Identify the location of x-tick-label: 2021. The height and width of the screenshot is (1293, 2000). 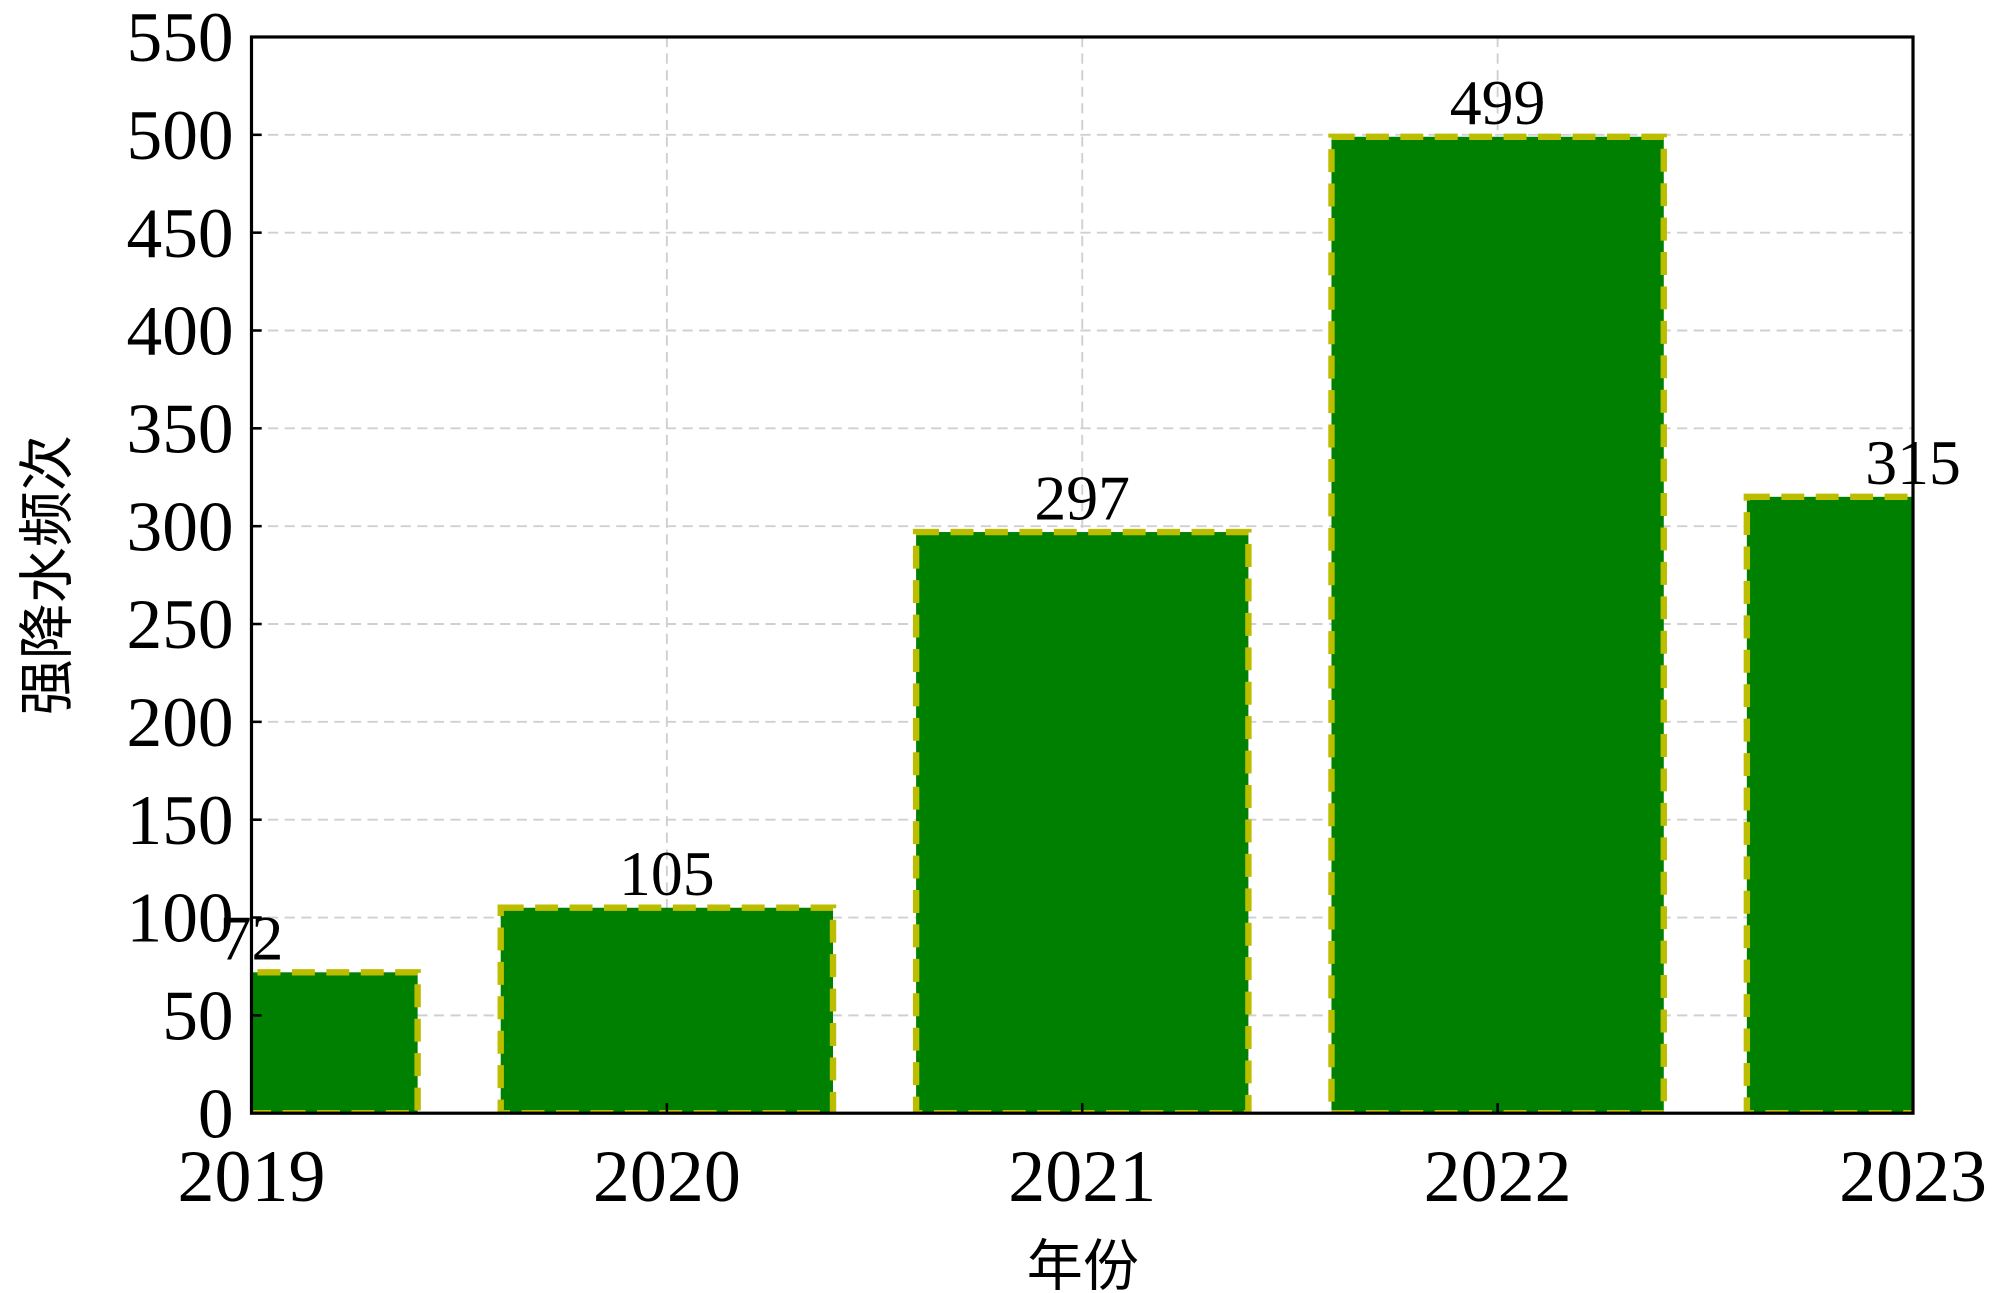
(1082, 1176).